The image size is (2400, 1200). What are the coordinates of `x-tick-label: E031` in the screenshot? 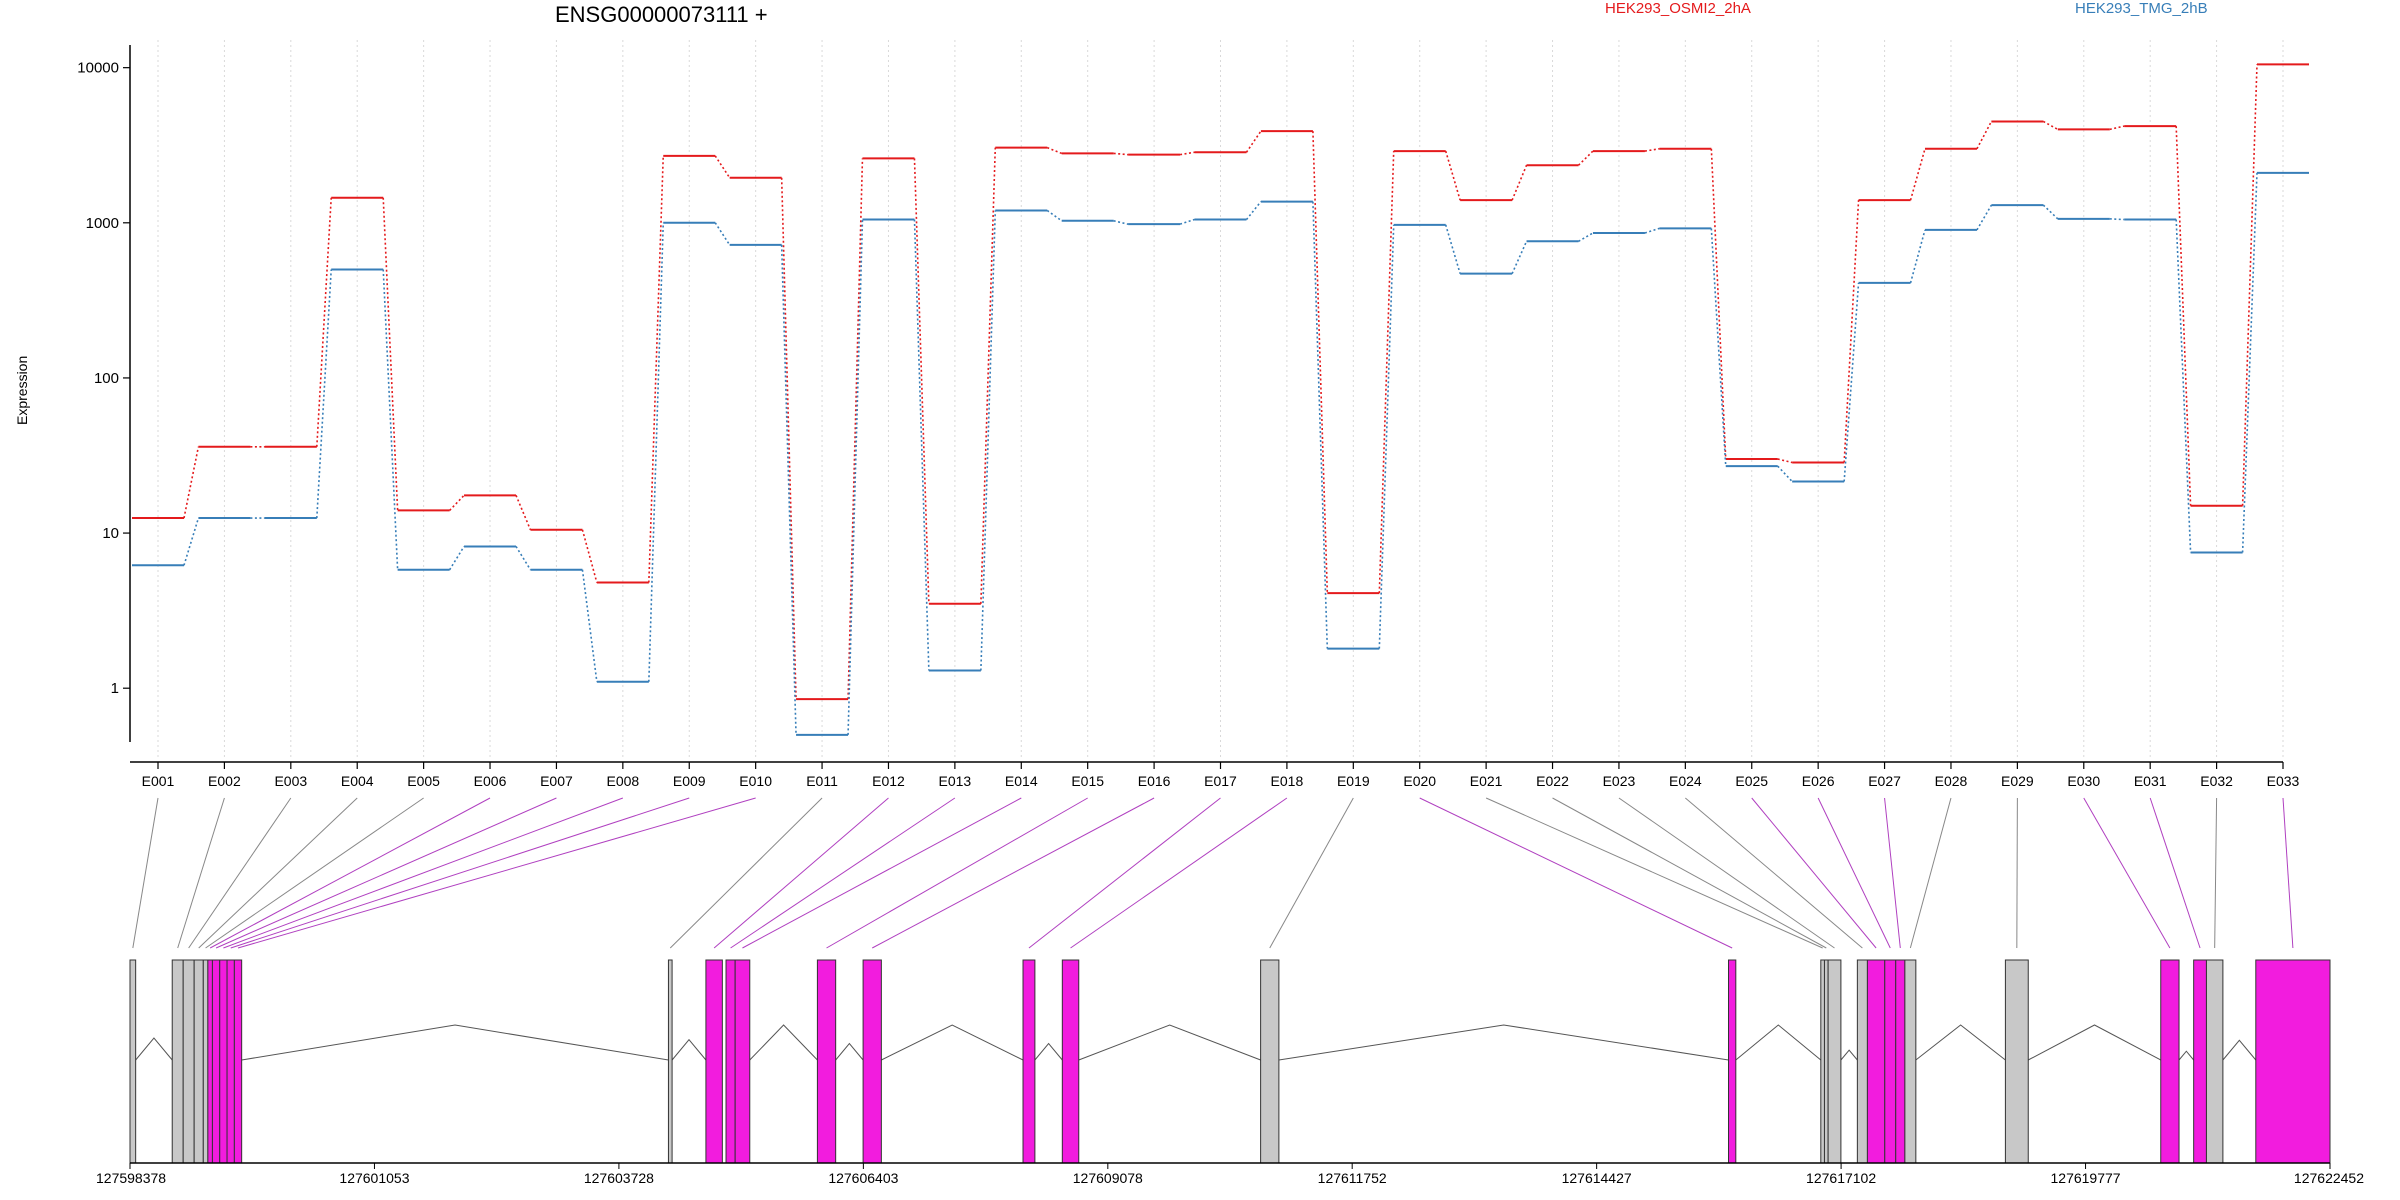 It's located at (2150, 781).